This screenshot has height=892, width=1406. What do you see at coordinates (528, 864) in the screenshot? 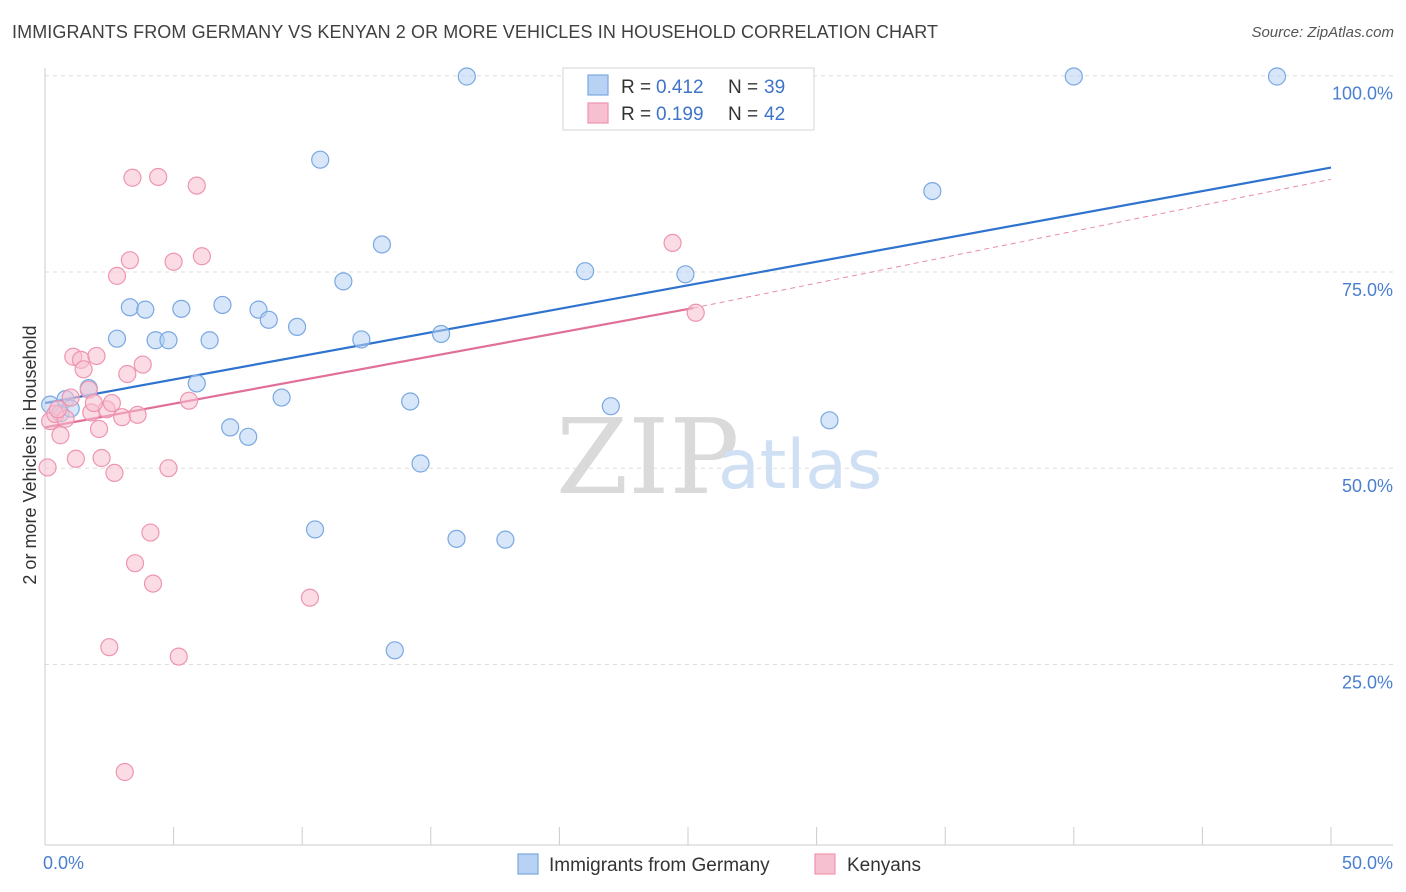
I see `bottom-legend-swatch-germany` at bounding box center [528, 864].